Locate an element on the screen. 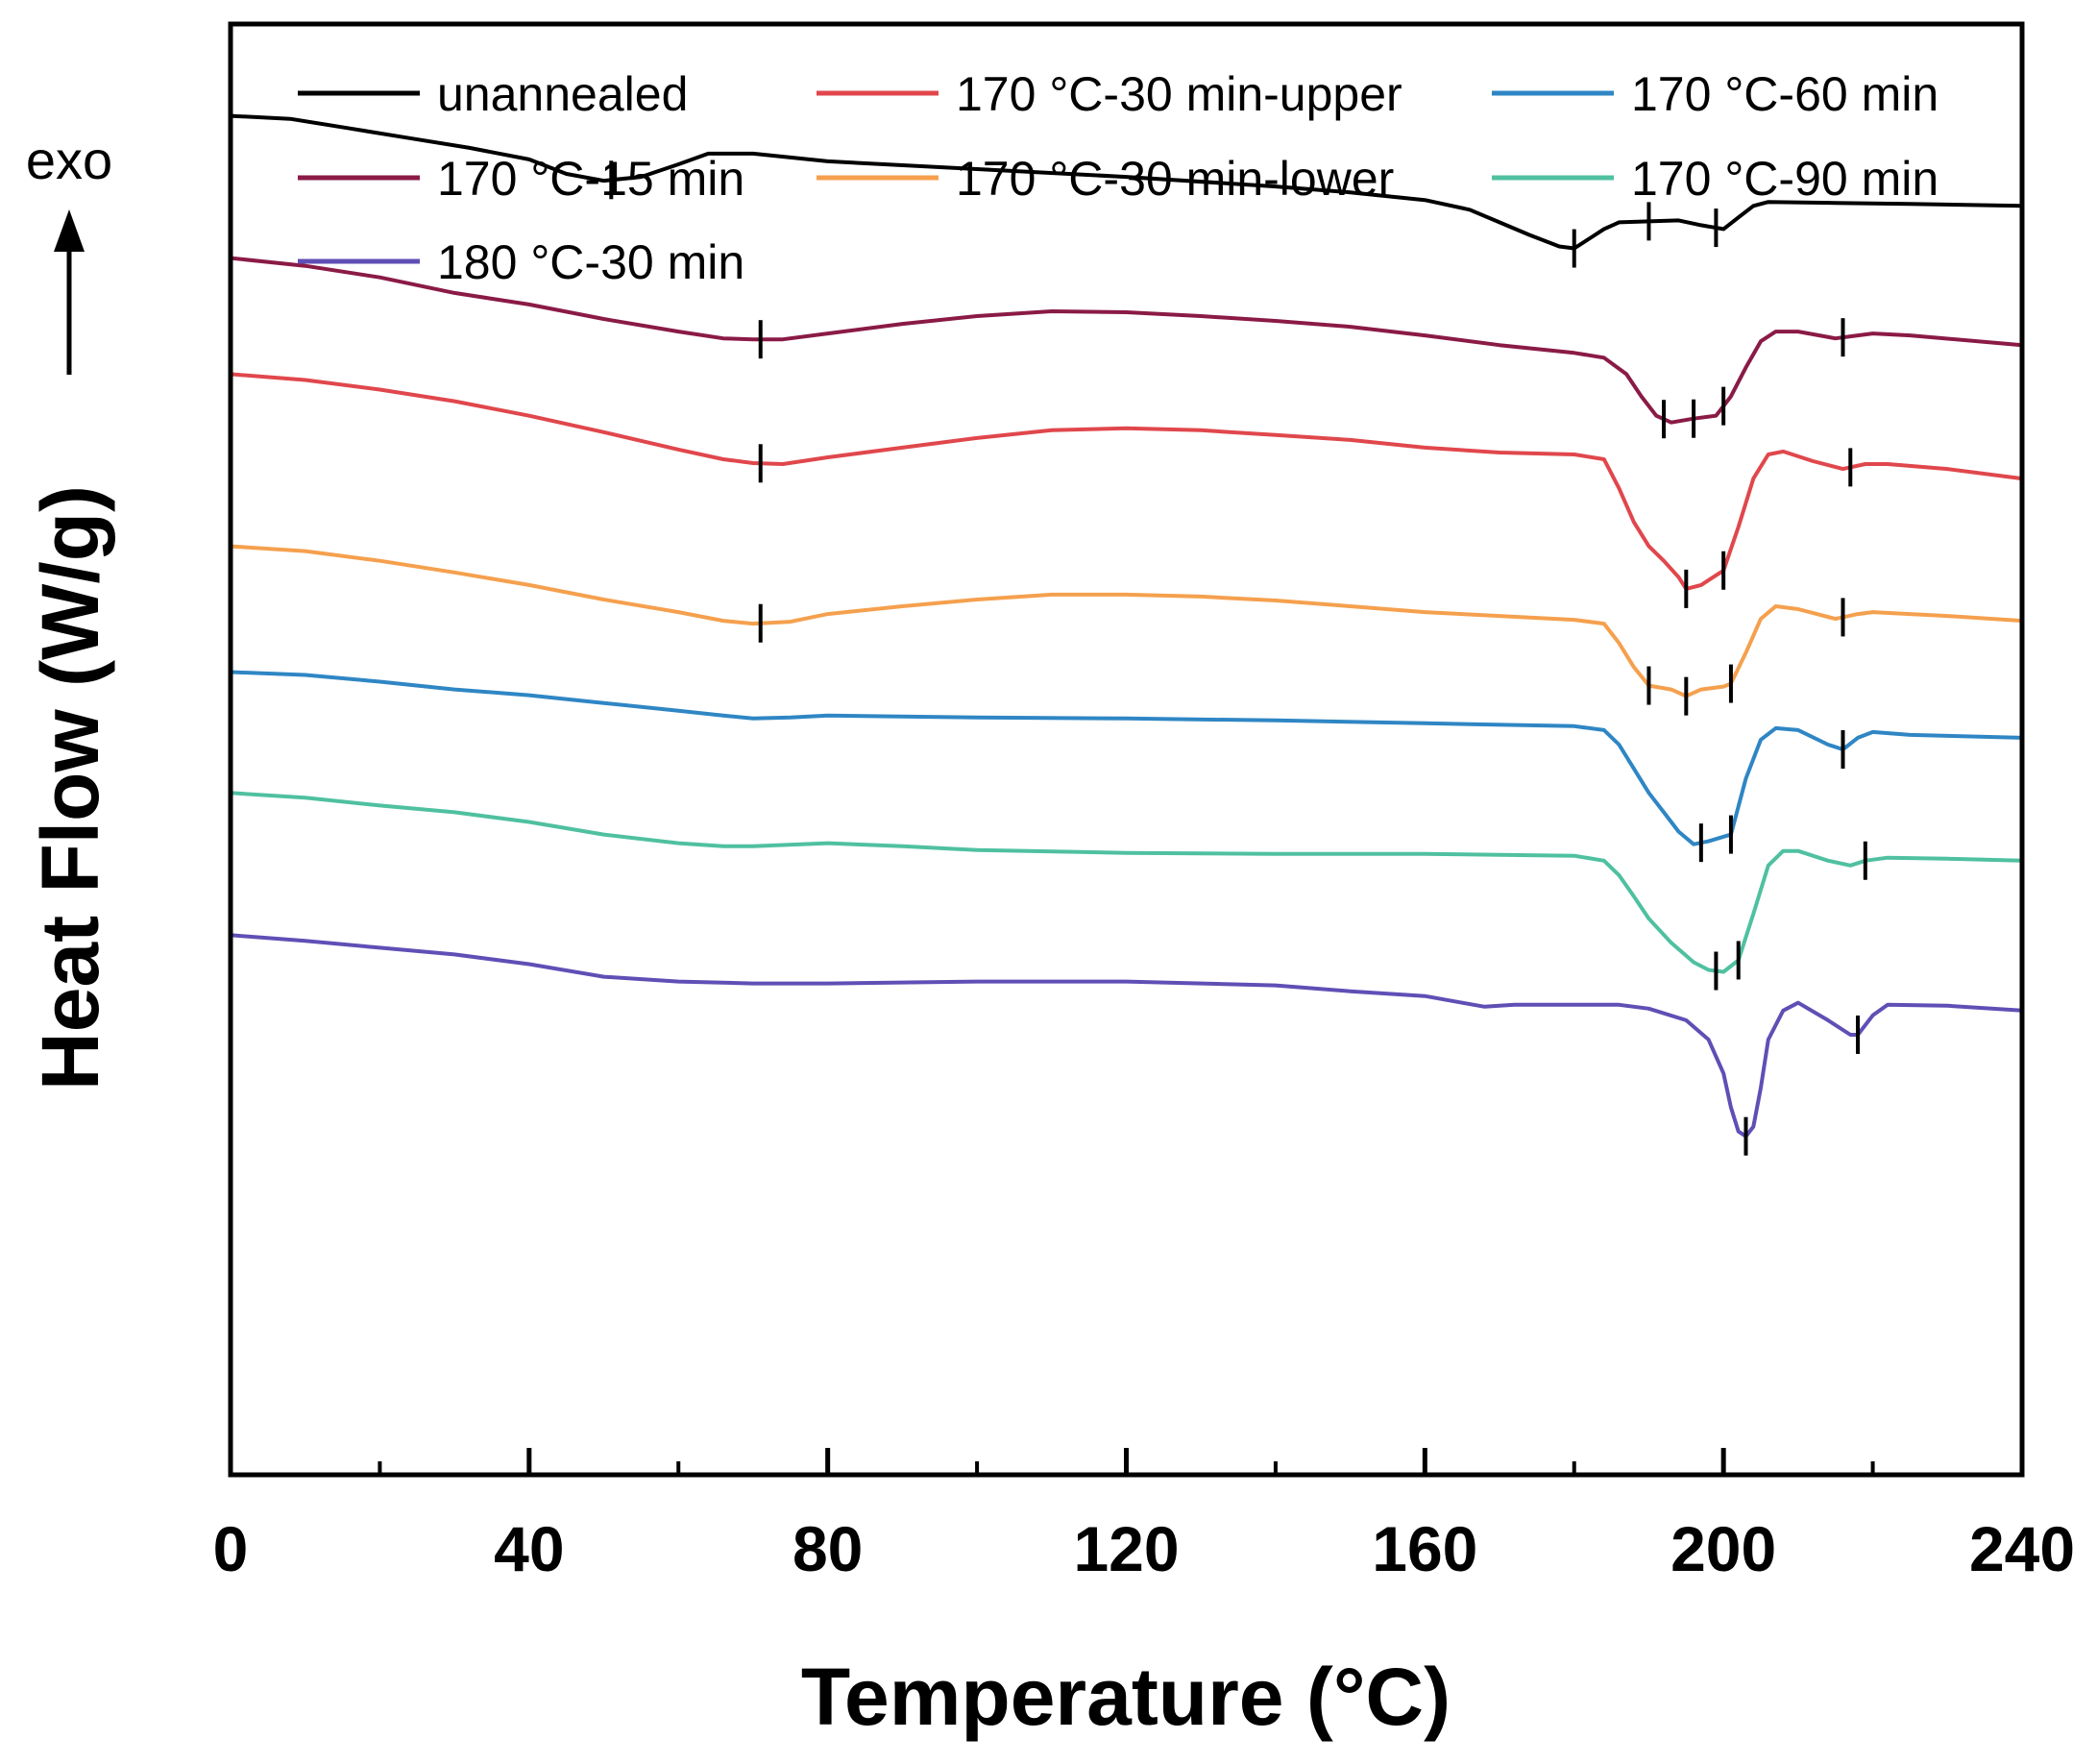  legend-label: 180 °C-30 min is located at coordinates (590, 262).